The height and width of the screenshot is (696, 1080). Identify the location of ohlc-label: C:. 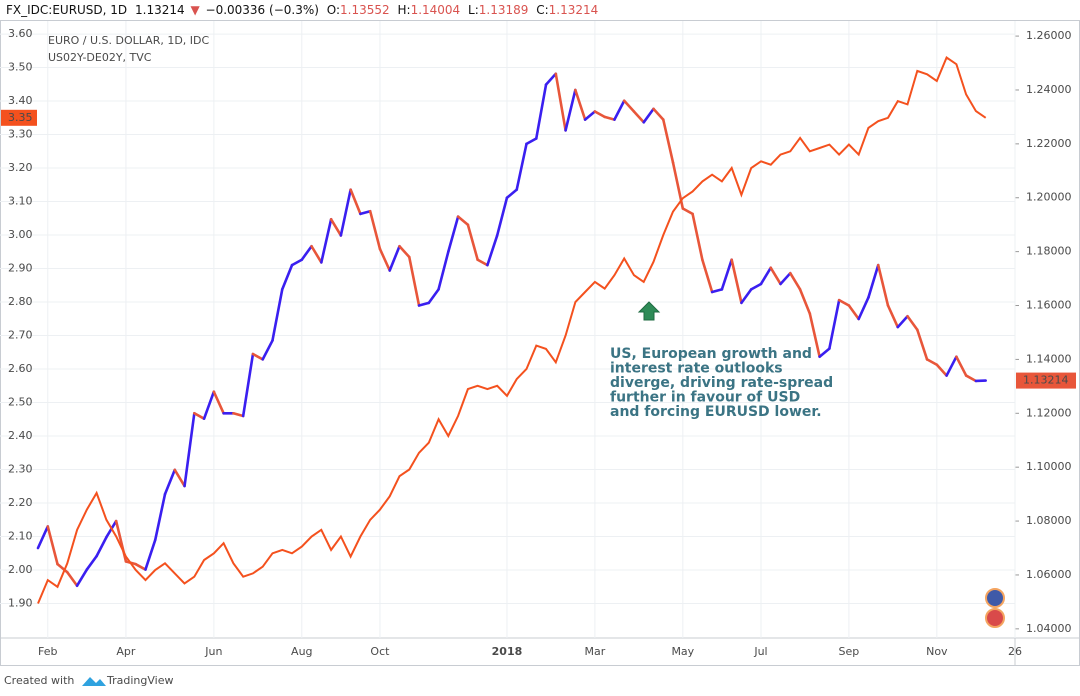
(542, 10).